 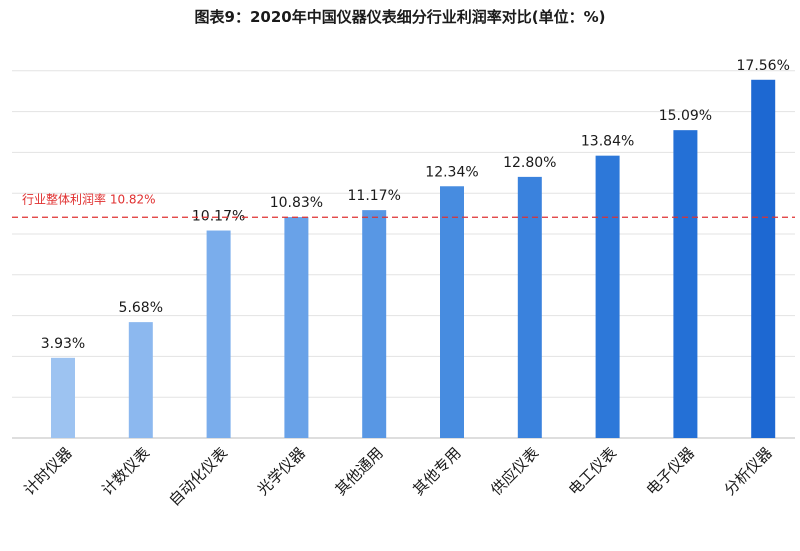 I want to click on category-label: 自动化仪表, so click(x=198, y=477).